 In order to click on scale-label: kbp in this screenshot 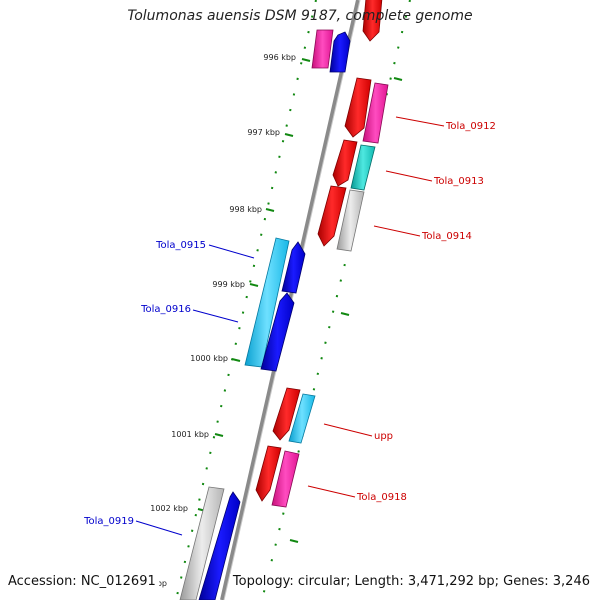, I will do `click(159, 583)`.